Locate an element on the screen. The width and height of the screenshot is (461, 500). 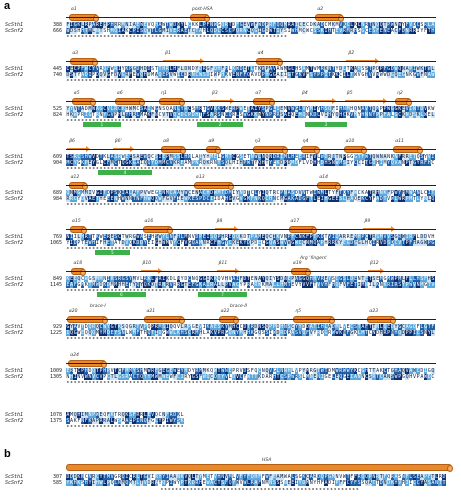
residue-number: 525 is located at coordinates (57, 109).